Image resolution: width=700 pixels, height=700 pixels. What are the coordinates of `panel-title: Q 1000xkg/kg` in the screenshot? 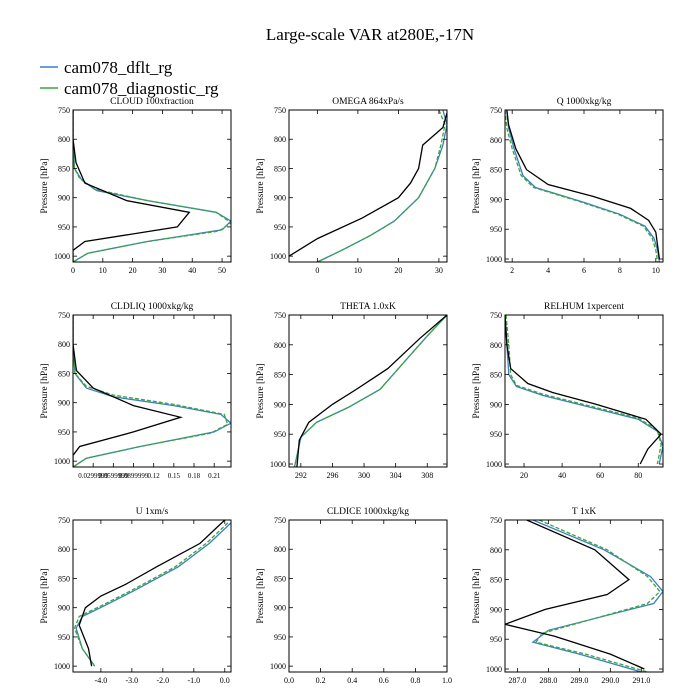 It's located at (584, 102).